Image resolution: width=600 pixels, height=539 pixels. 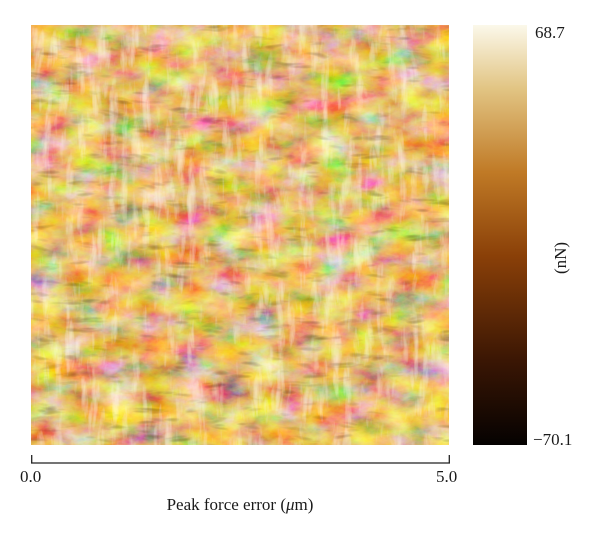 I want to click on colorbar-unit-label: (nN), so click(x=561, y=258).